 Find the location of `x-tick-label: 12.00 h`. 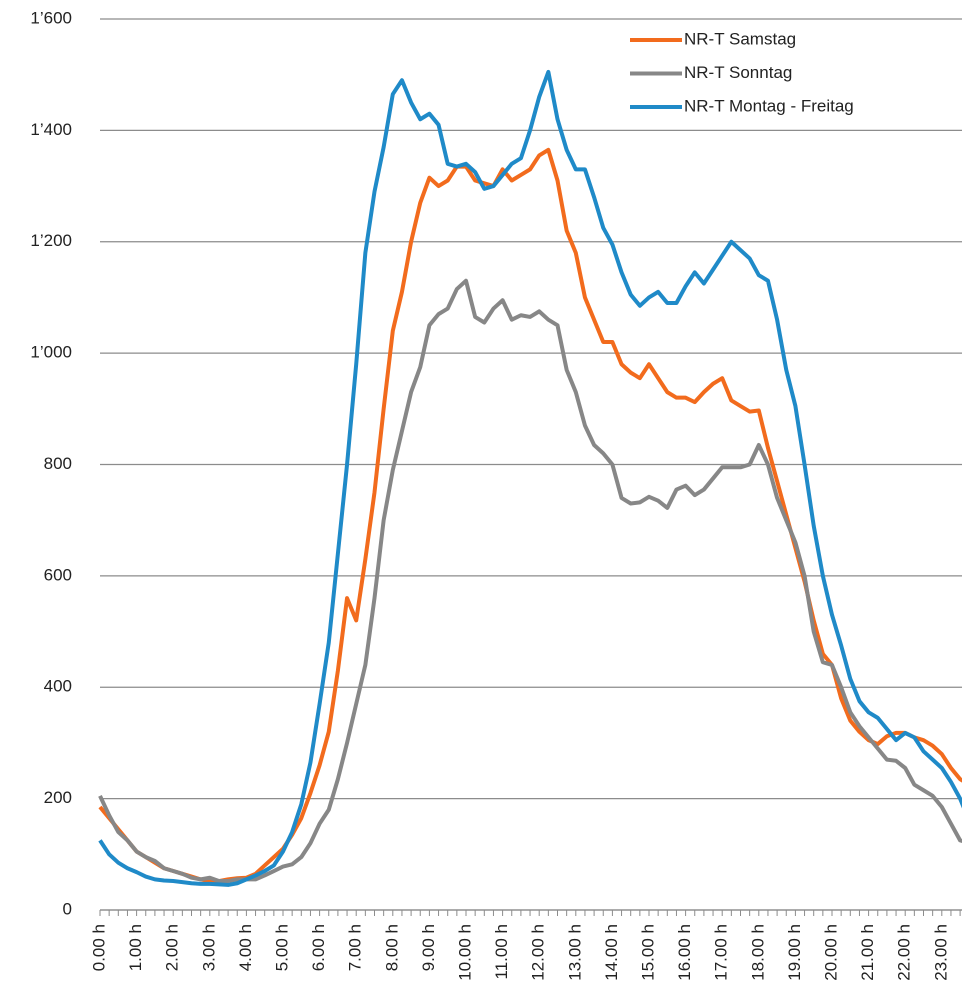

x-tick-label: 12.00 h is located at coordinates (538, 952).